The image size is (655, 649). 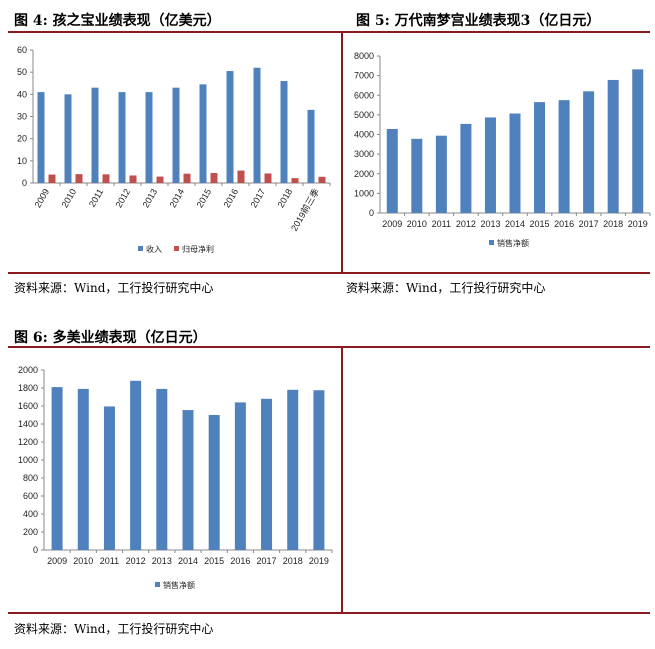 I want to click on bottom-rule, so click(x=329, y=613).